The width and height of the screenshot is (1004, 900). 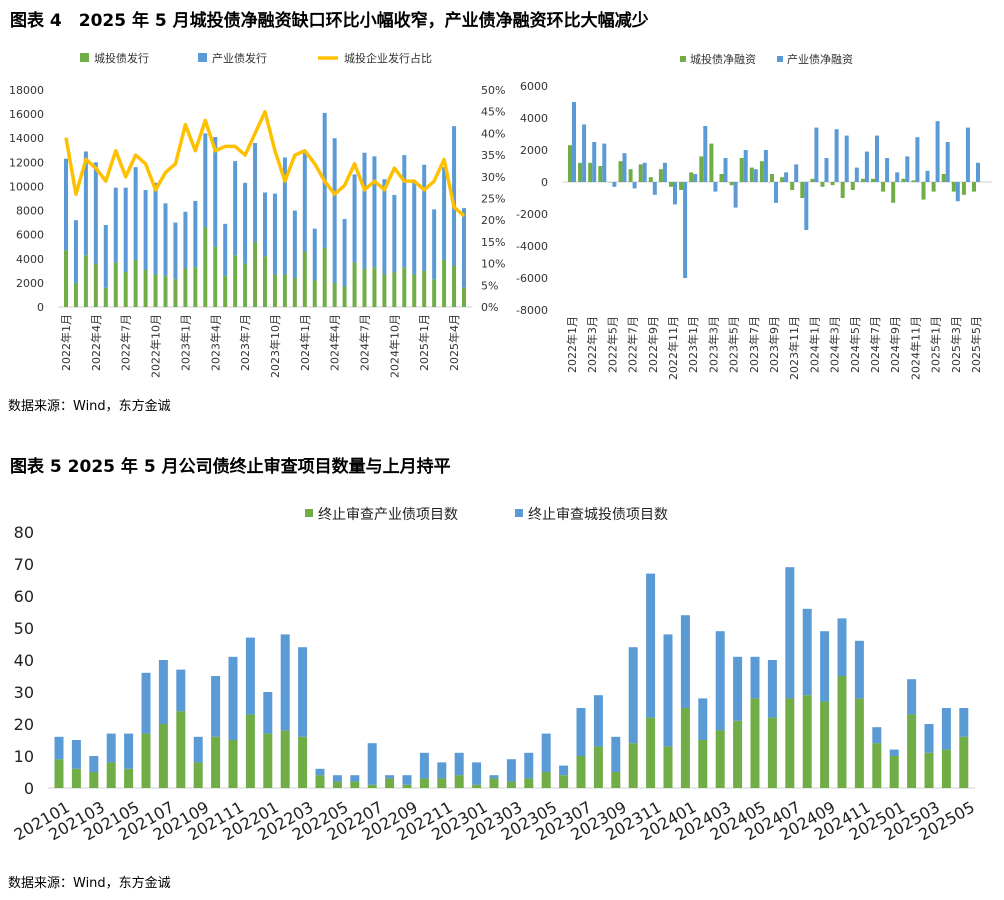 What do you see at coordinates (956, 344) in the screenshot?
I see `x-tick-label: 2025年3月` at bounding box center [956, 344].